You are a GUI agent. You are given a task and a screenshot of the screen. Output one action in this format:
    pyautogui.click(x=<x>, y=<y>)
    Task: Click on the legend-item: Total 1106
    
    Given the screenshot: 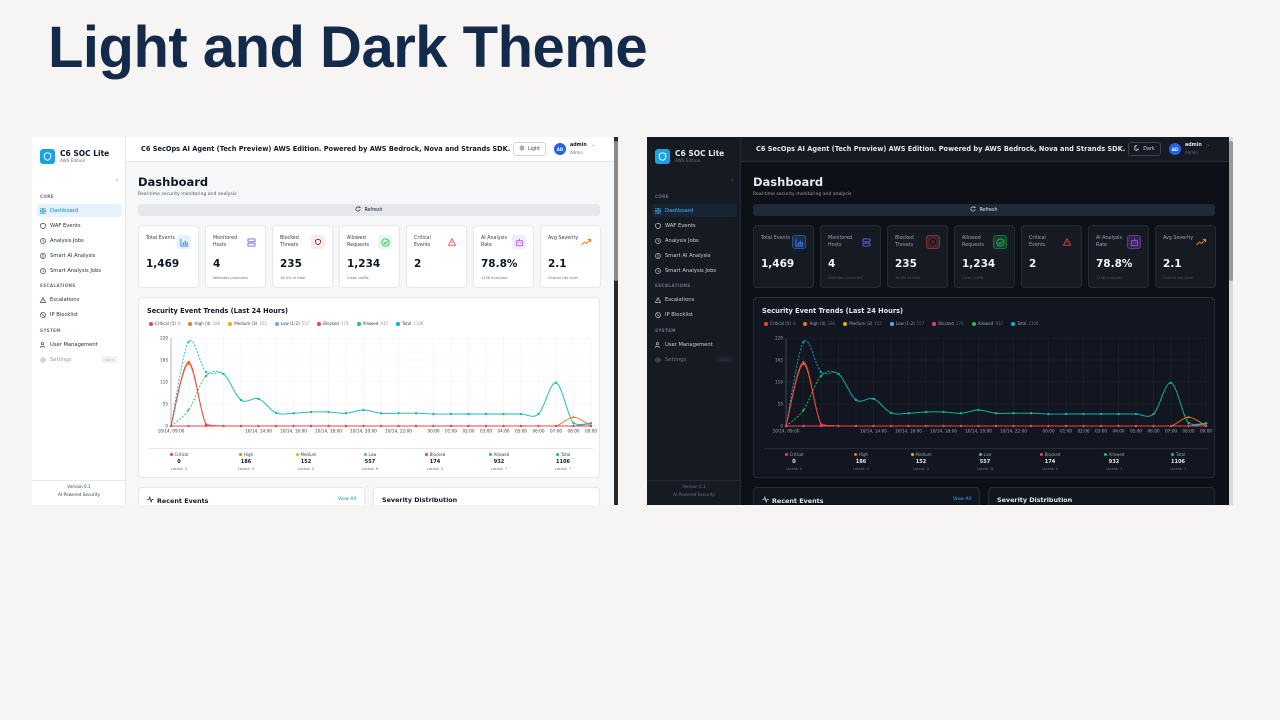 What is the action you would take?
    pyautogui.click(x=409, y=323)
    